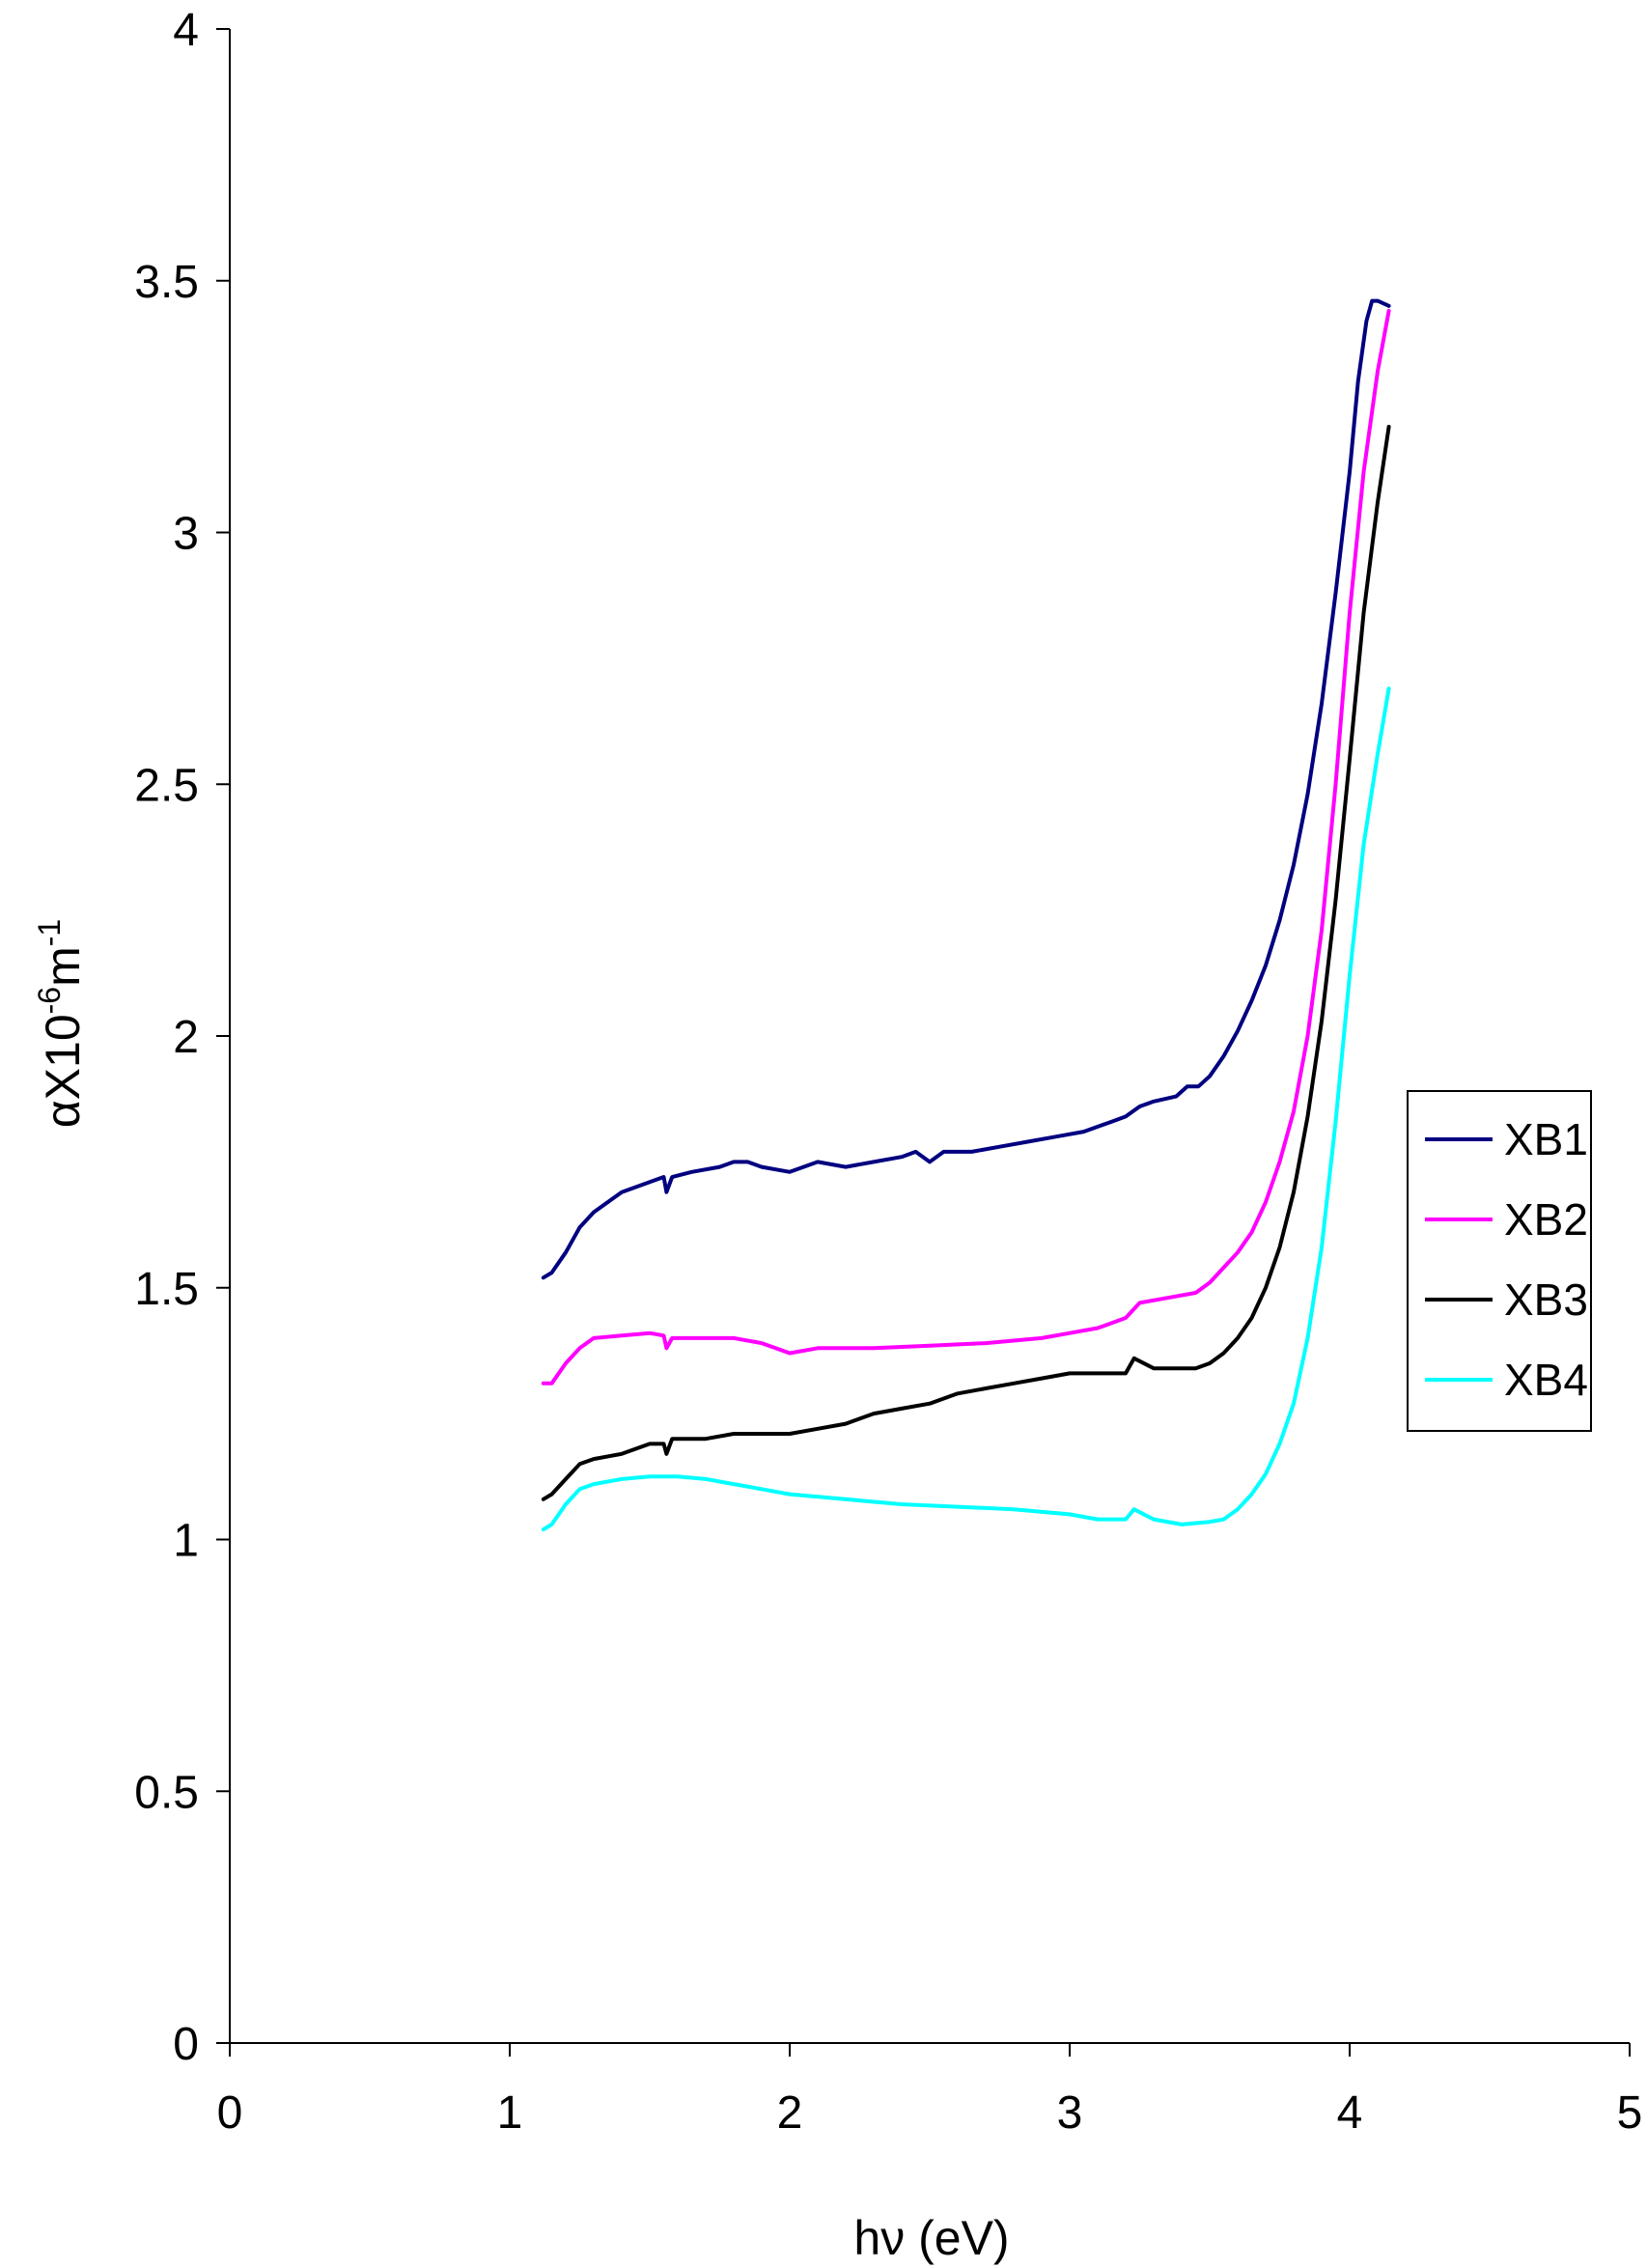  I want to click on legend-label-xb2: XB2, so click(1546, 1220).